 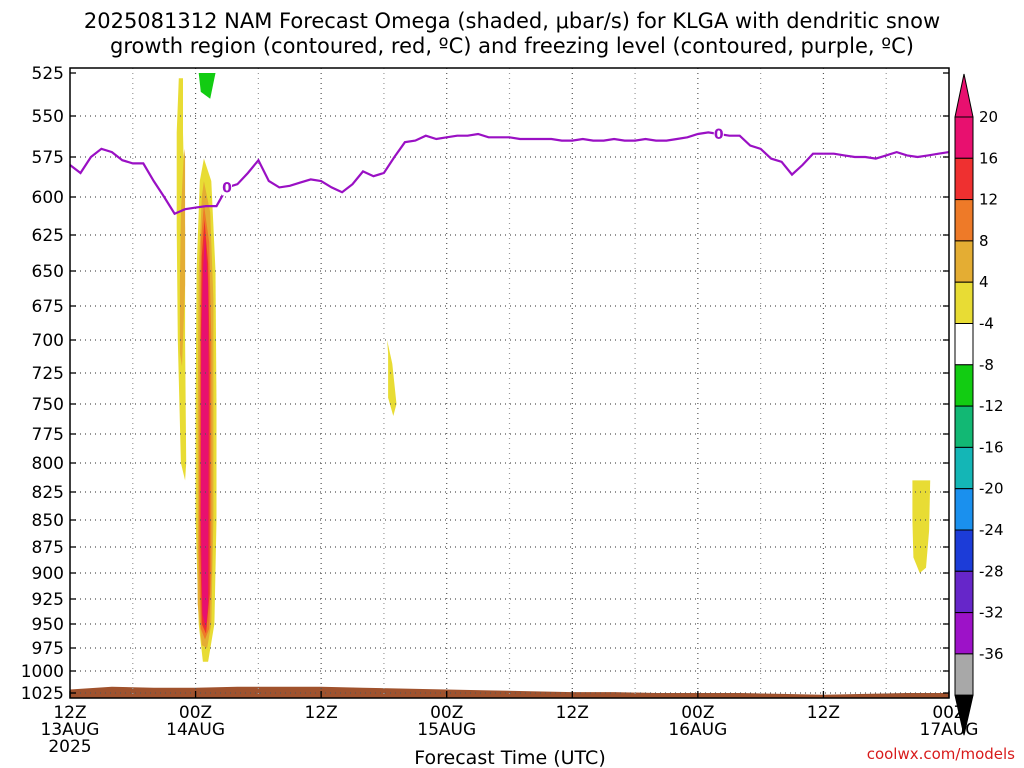 I want to click on x-tick-label: 2025, so click(x=69, y=747).